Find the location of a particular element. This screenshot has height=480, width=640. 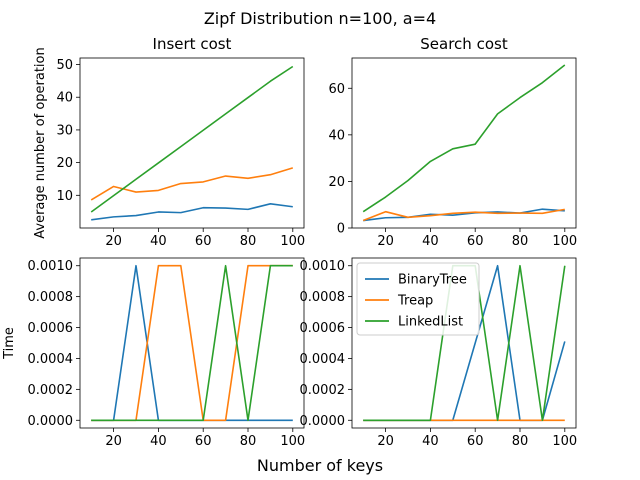

y-tick-label: 50 is located at coordinates (64, 65).